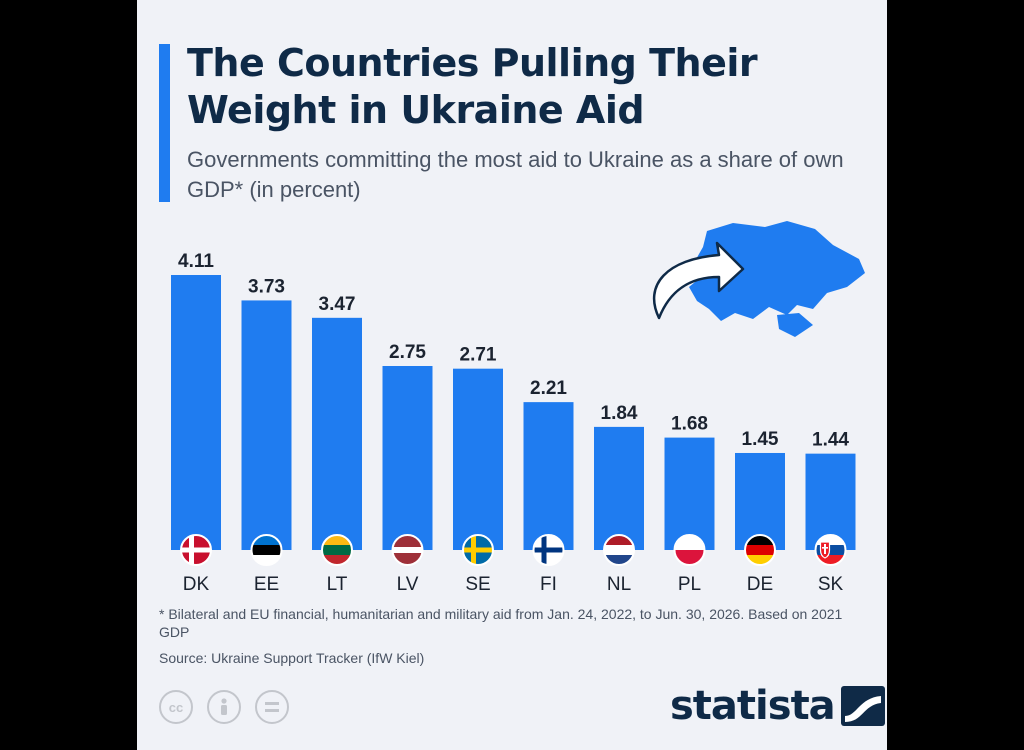  I want to click on bar-value-label: 1.45, so click(760, 439).